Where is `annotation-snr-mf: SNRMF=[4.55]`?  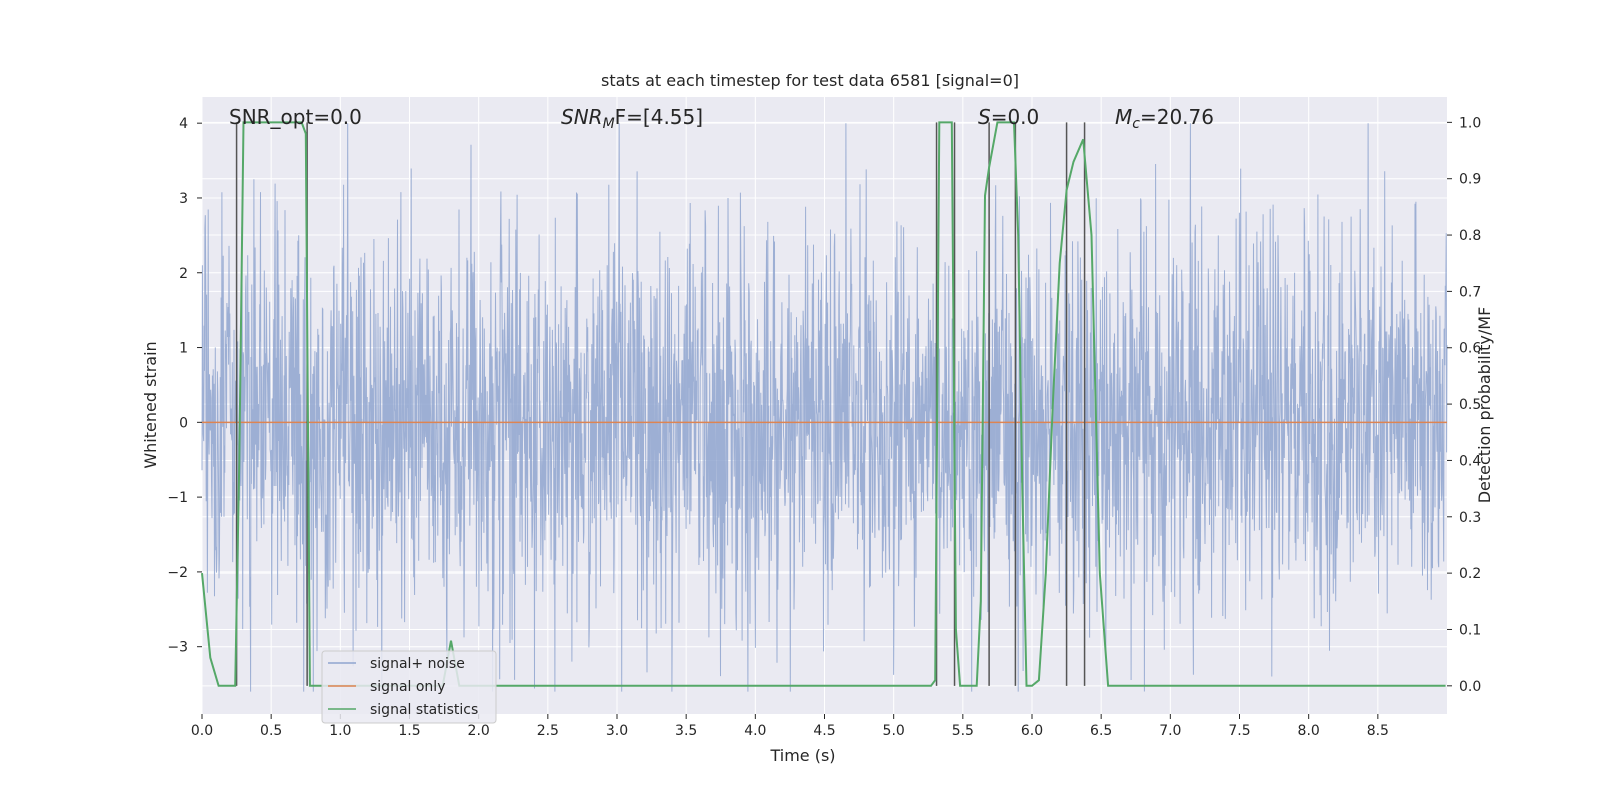
annotation-snr-mf: SNRMF=[4.55] is located at coordinates (632, 118).